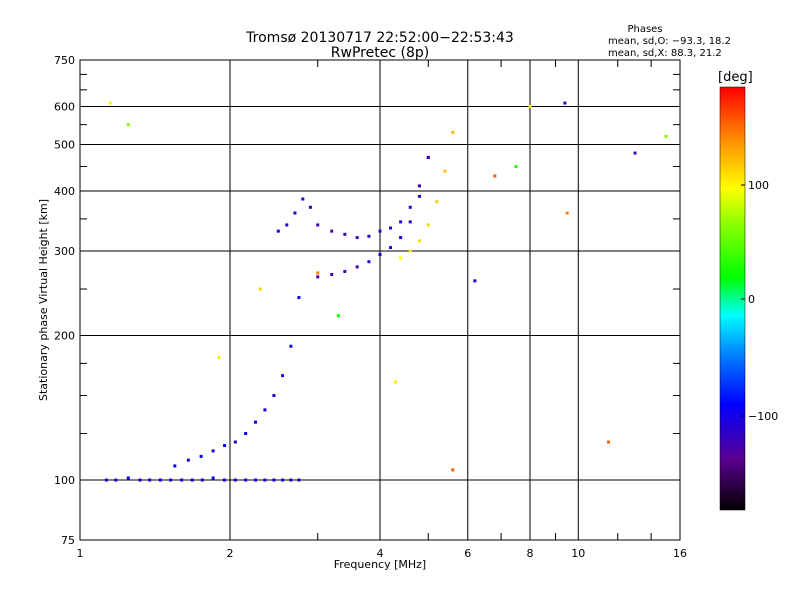  What do you see at coordinates (43, 300) in the screenshot?
I see `y-axis-label: Stationary phase Virtual Height [km]` at bounding box center [43, 300].